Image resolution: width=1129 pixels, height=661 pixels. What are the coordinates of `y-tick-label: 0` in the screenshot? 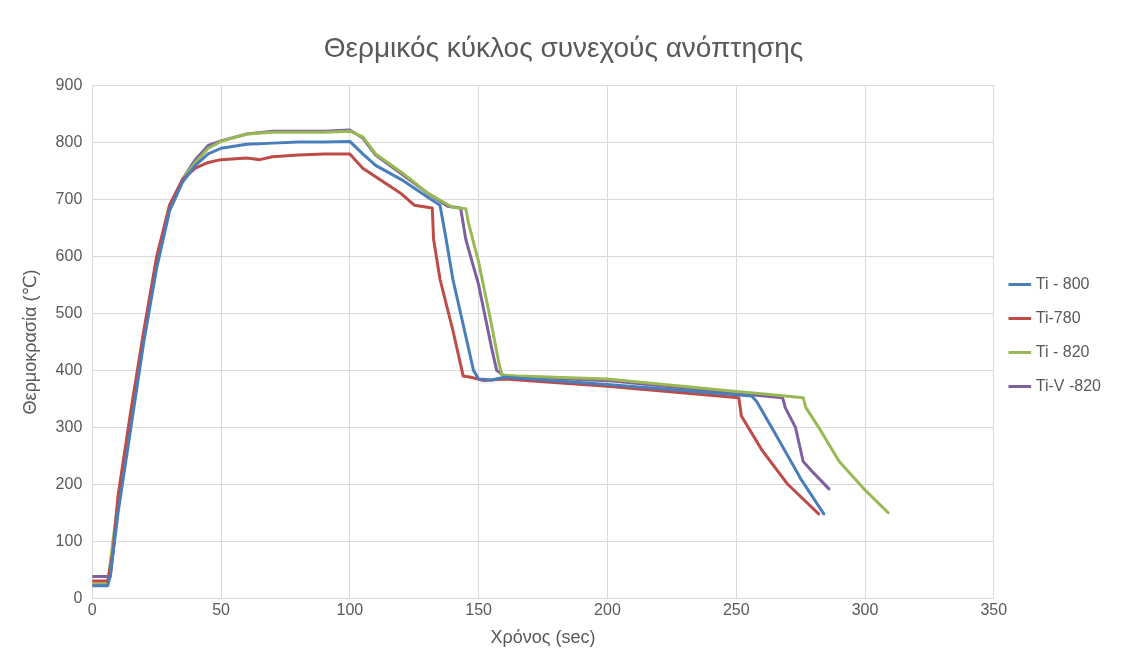 It's located at (78, 597).